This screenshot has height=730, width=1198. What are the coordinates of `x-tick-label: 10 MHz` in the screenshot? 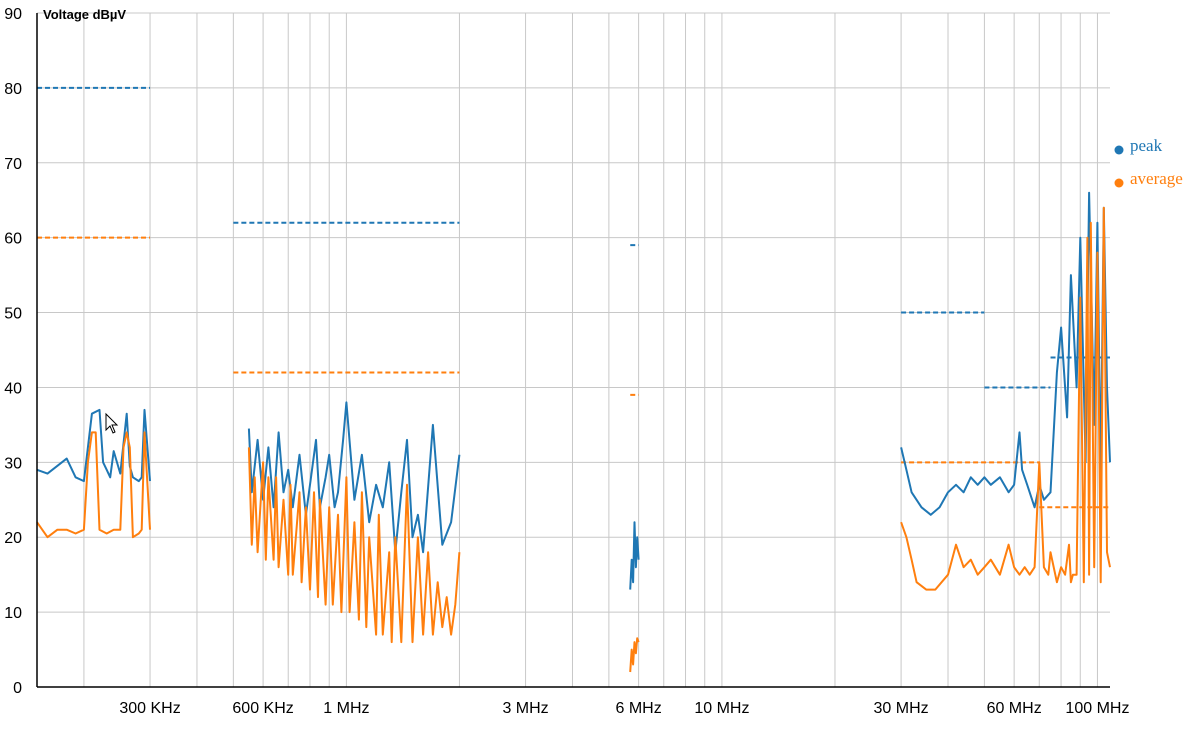 It's located at (721, 708).